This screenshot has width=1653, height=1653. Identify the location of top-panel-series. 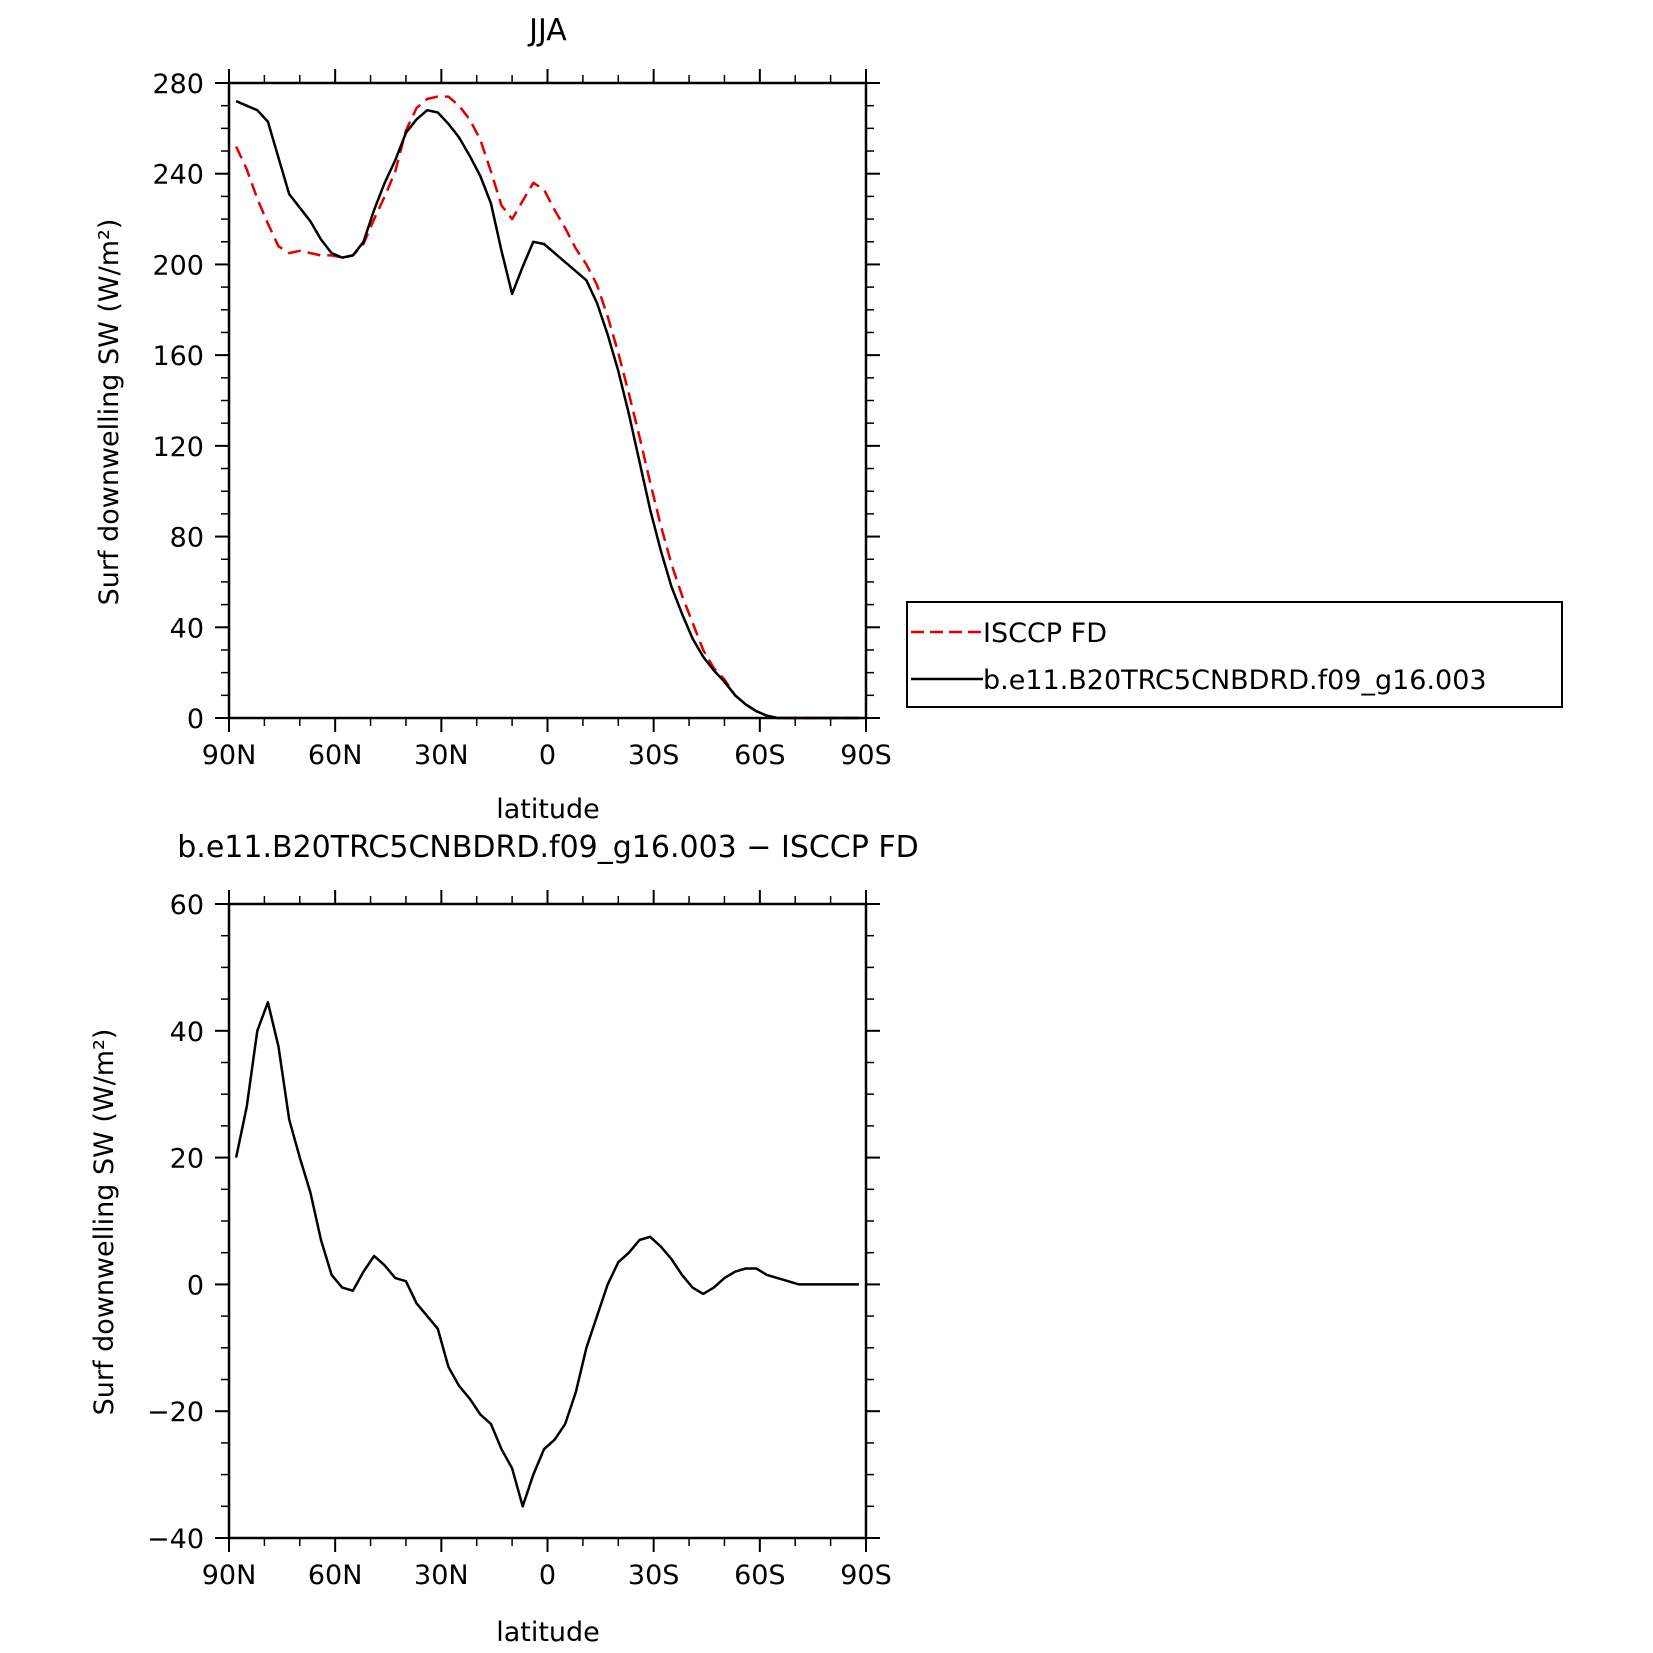
(546, 407).